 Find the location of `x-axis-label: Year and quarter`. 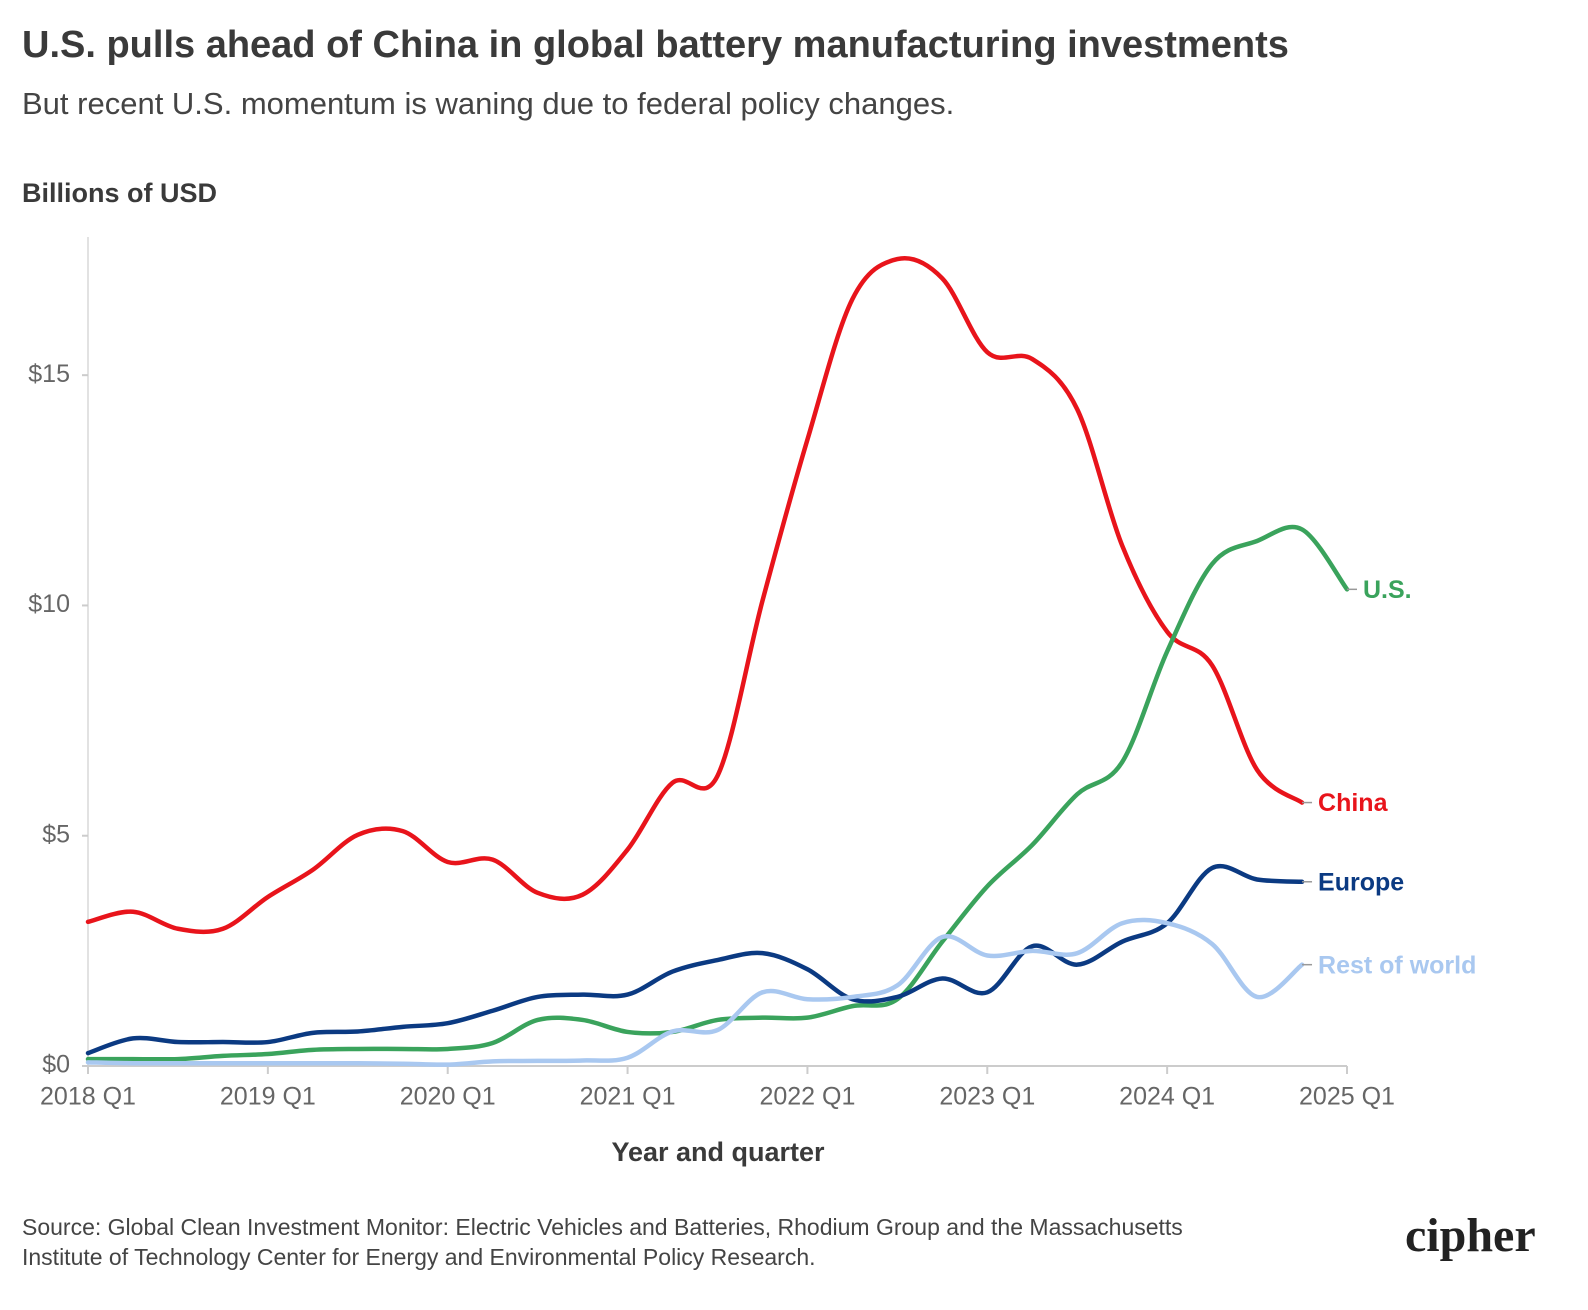

x-axis-label: Year and quarter is located at coordinates (718, 1152).